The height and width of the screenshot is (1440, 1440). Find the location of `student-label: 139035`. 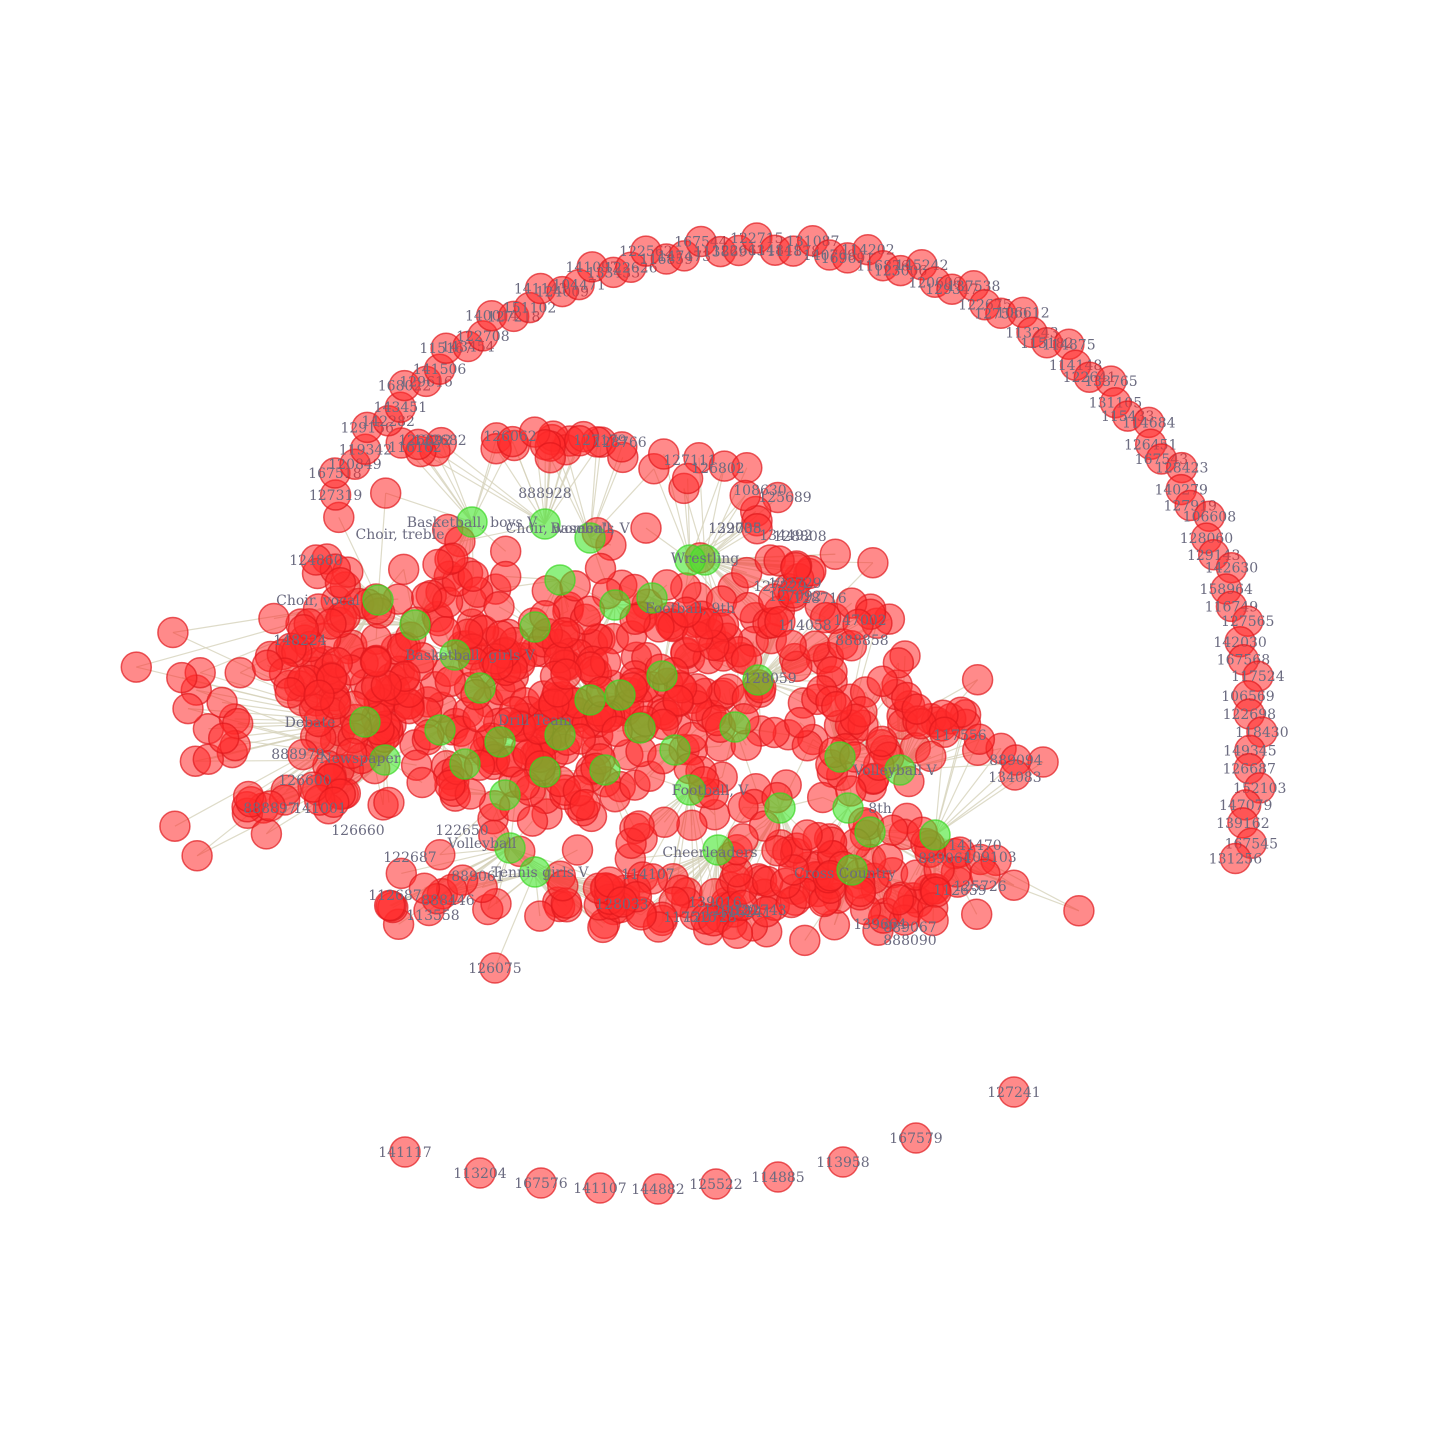

student-label: 139035 is located at coordinates (734, 529).